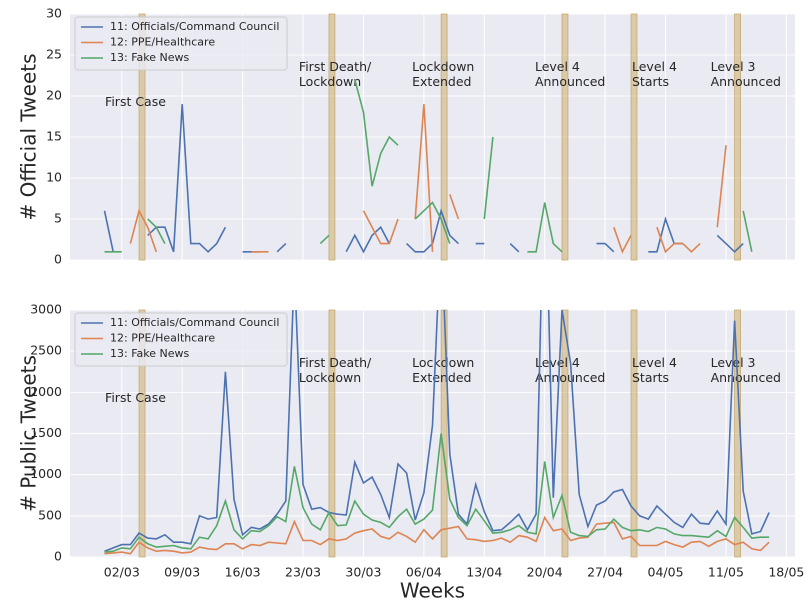  What do you see at coordinates (54, 95) in the screenshot?
I see `y-tick-label: 20` at bounding box center [54, 95].